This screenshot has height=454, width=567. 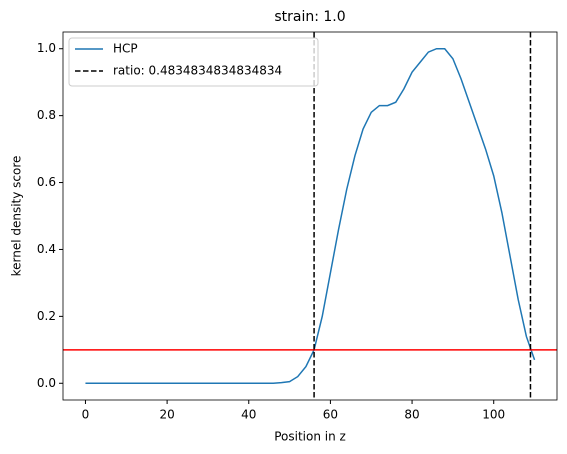 What do you see at coordinates (46, 316) in the screenshot?
I see `y-tick-label: 0.2` at bounding box center [46, 316].